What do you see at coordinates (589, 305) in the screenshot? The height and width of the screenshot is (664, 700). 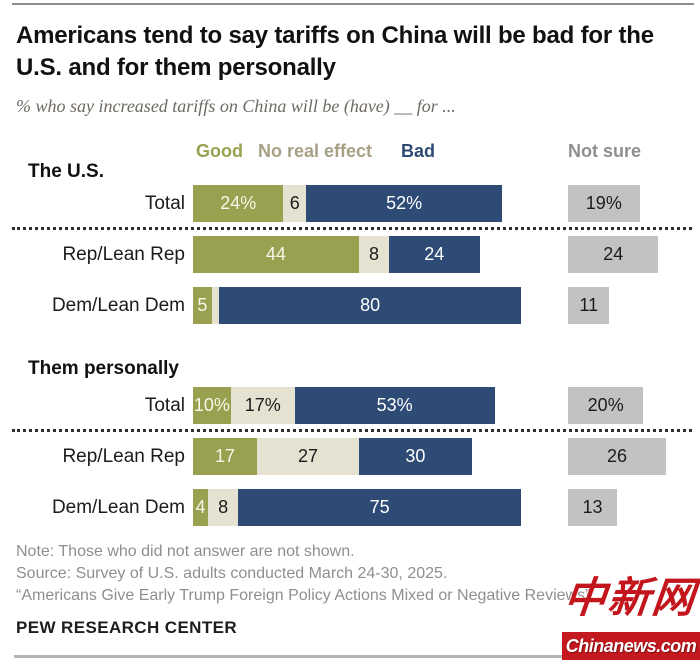 I see `segment-not-sure: 11` at bounding box center [589, 305].